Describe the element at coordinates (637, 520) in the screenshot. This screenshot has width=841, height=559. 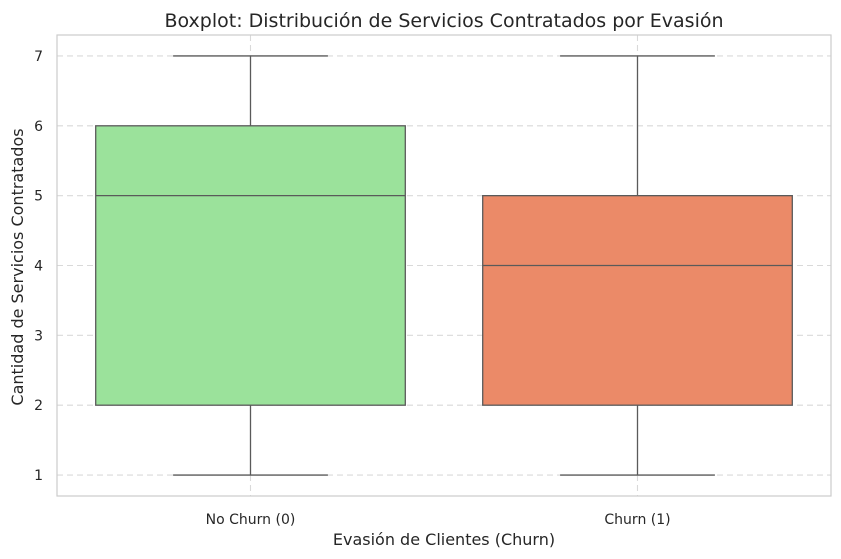
I see `x-tick-label: Churn (1)` at that location.